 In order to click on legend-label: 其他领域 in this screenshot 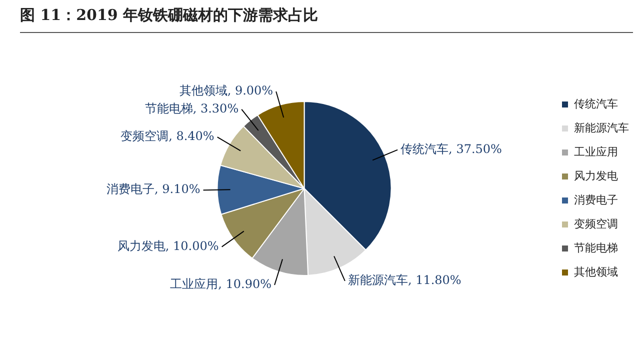, I will do `click(596, 271)`.